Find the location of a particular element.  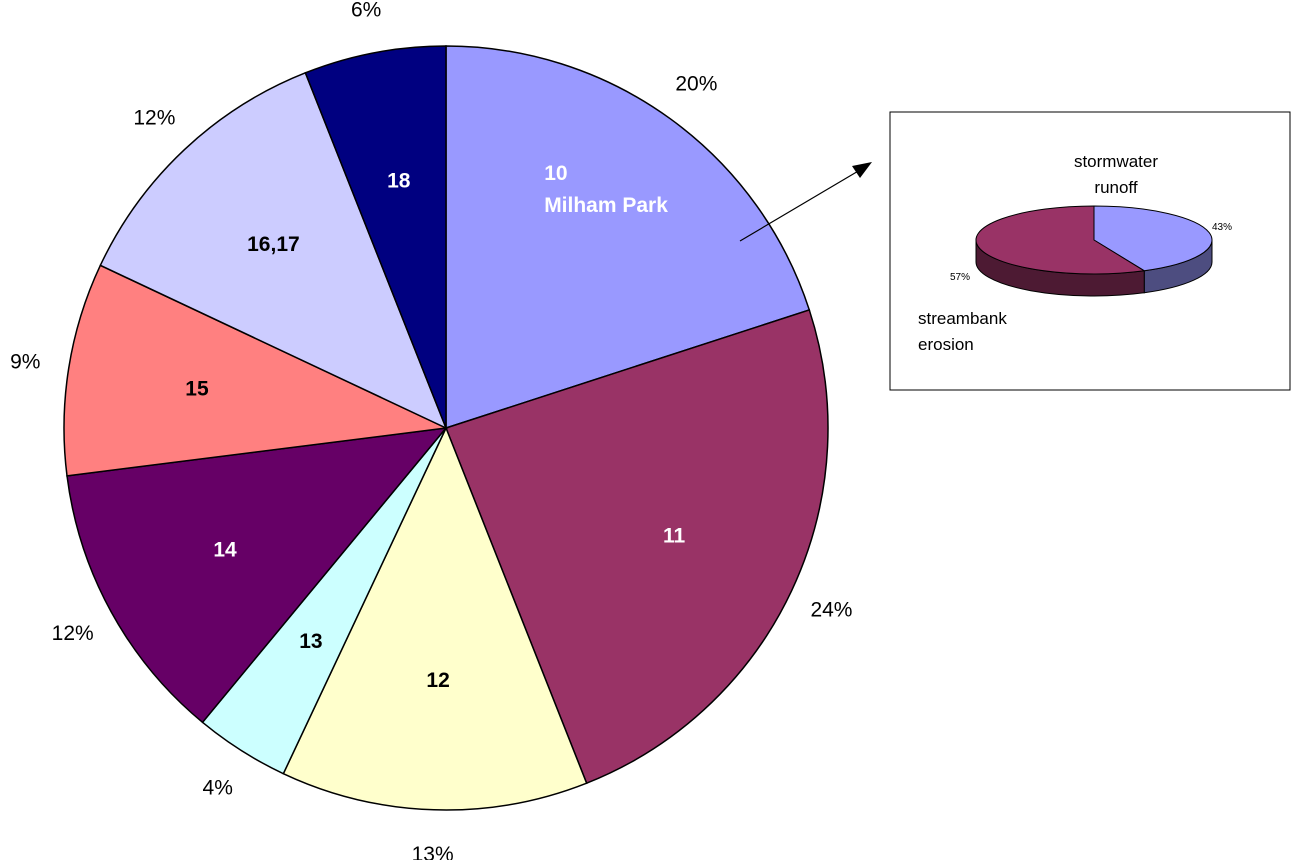

inset-pie-chart is located at coordinates (1094, 251).